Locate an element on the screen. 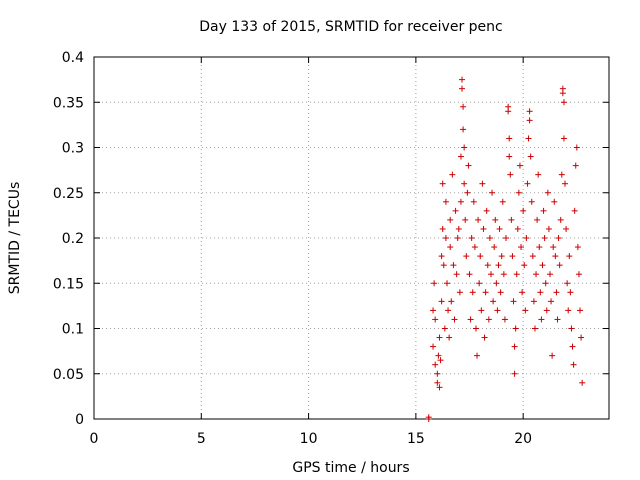  x-tick-label: 20 is located at coordinates (523, 439).